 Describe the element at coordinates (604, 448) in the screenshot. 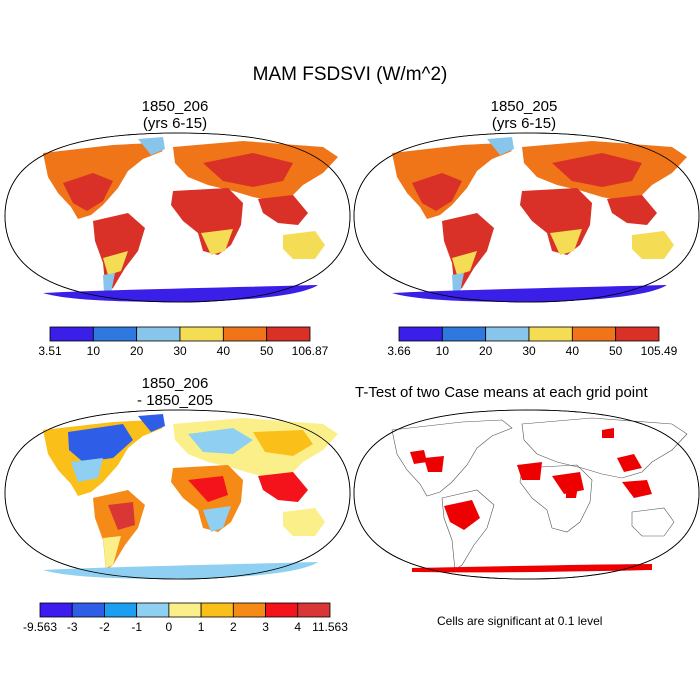

I see `land-outline-eurasia` at that location.